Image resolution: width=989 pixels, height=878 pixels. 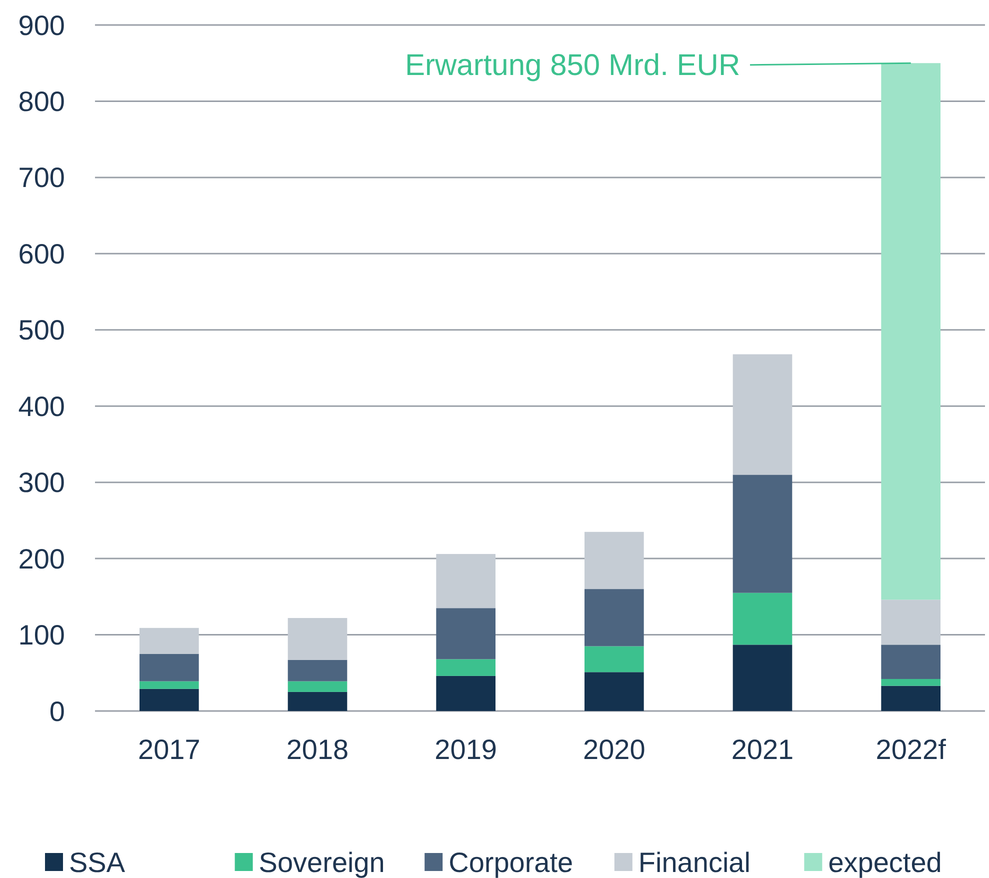 I want to click on annotation: Erwartung 850 Mrd. EUR, so click(x=572, y=65).